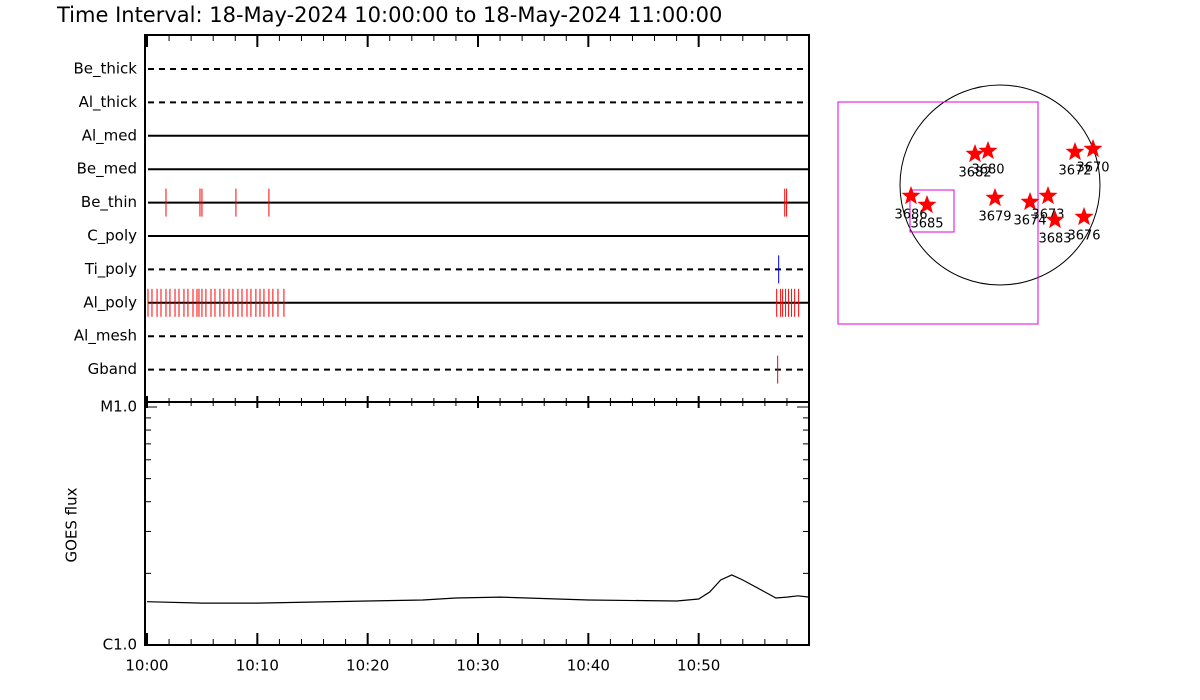 The height and width of the screenshot is (700, 1200). Describe the element at coordinates (109, 202) in the screenshot. I see `row-label: Be_thin` at that location.